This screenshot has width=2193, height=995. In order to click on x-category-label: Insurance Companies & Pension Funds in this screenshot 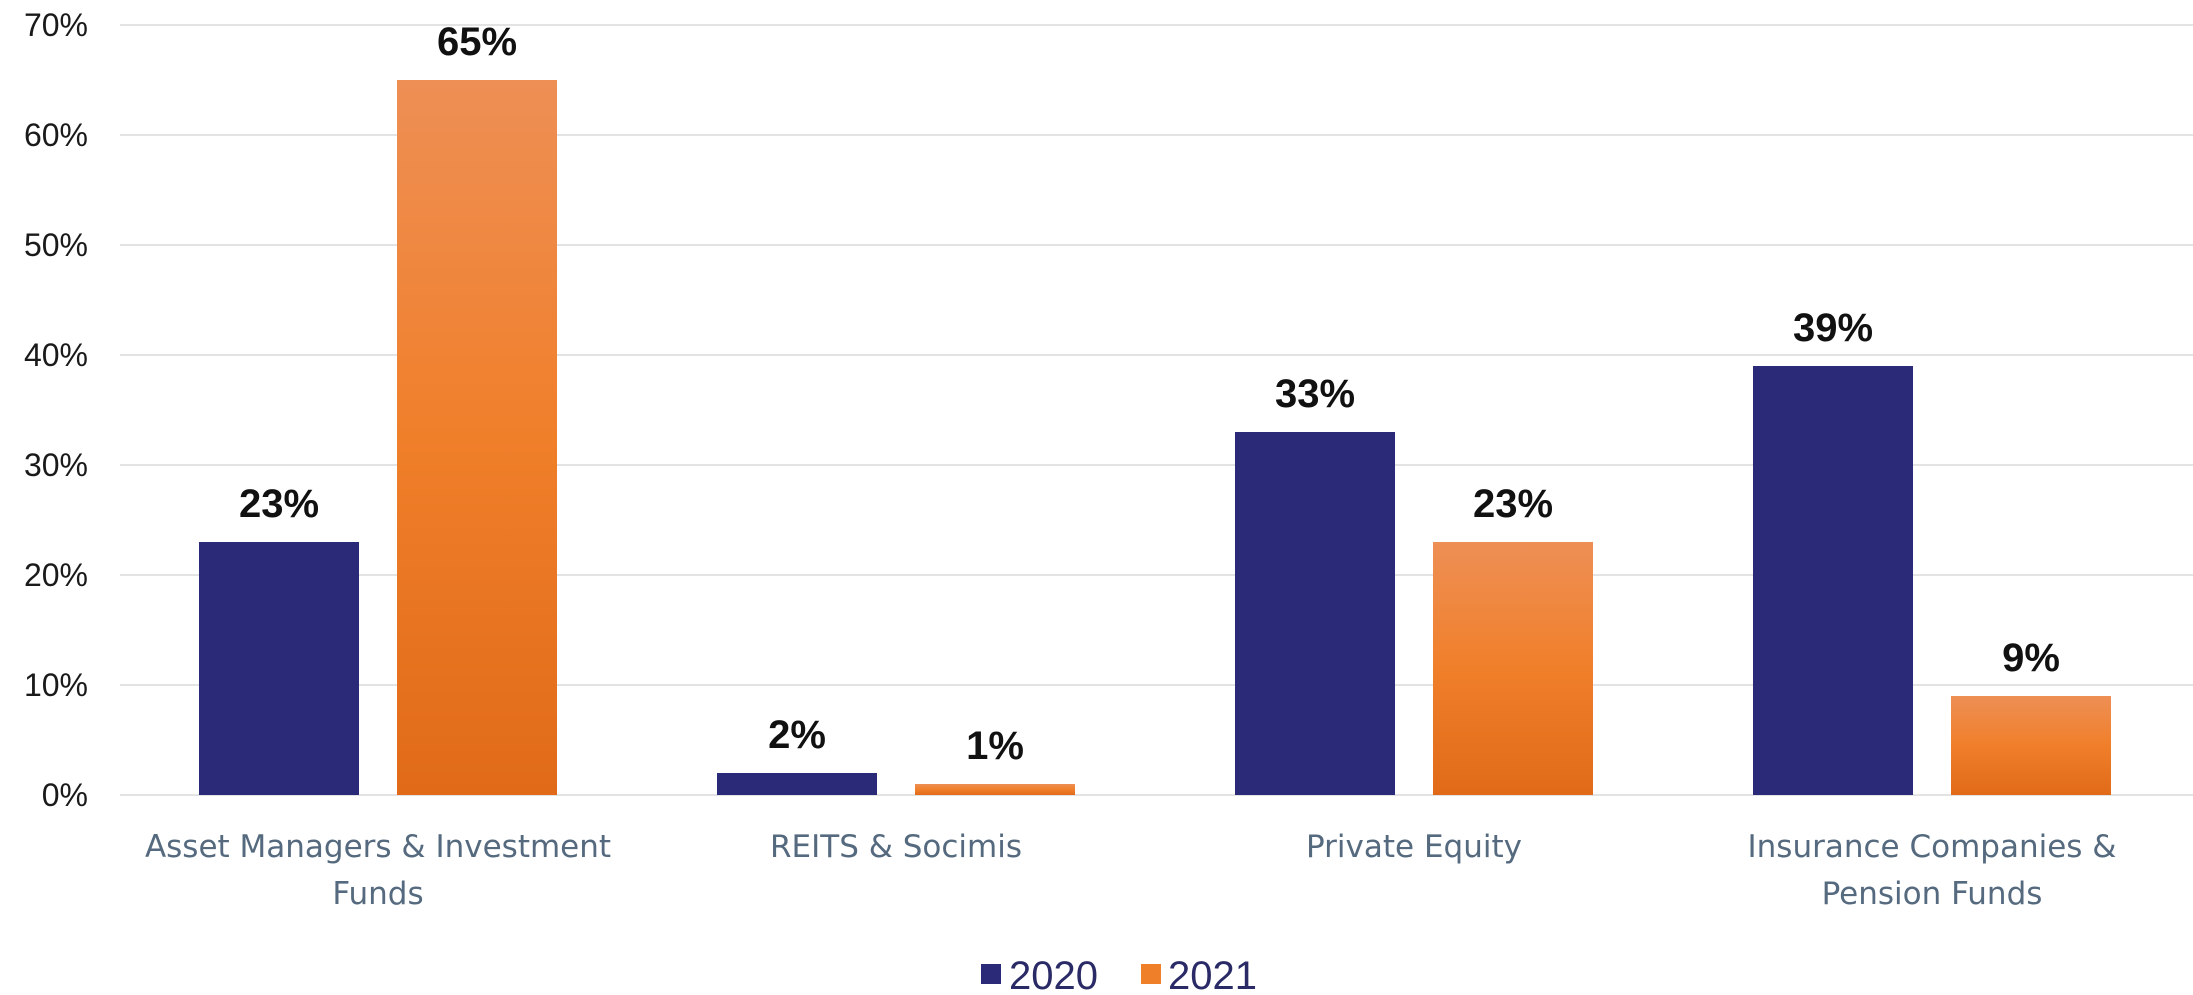, I will do `click(1932, 870)`.